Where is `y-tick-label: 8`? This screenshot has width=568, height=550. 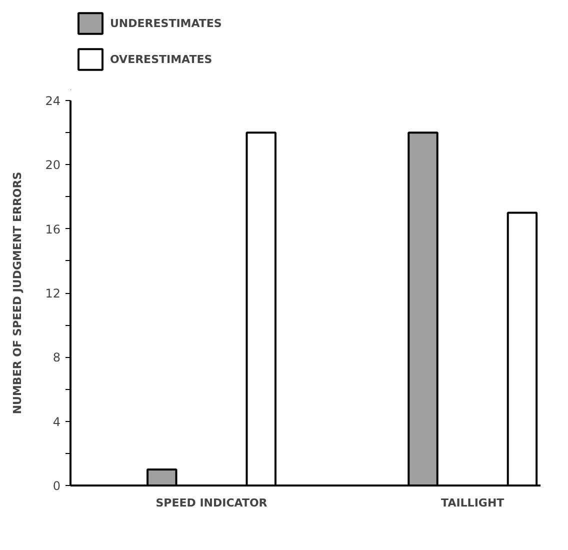 y-tick-label: 8 is located at coordinates (56, 357).